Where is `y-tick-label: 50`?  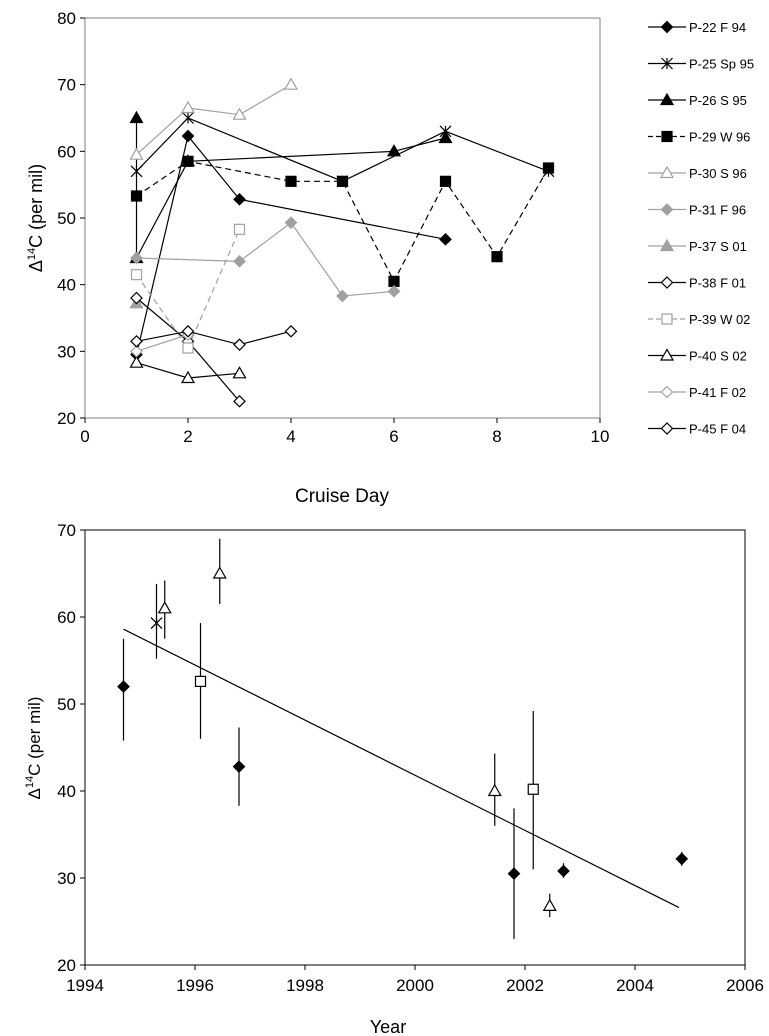 y-tick-label: 50 is located at coordinates (66, 218).